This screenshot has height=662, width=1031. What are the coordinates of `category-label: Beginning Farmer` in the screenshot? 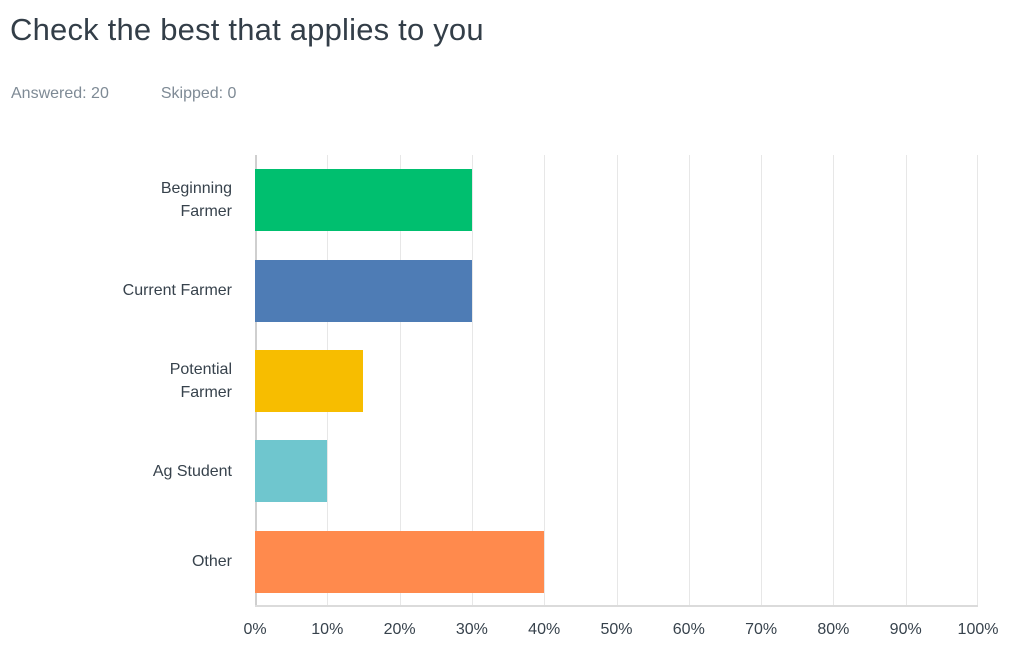 It's located at (196, 200).